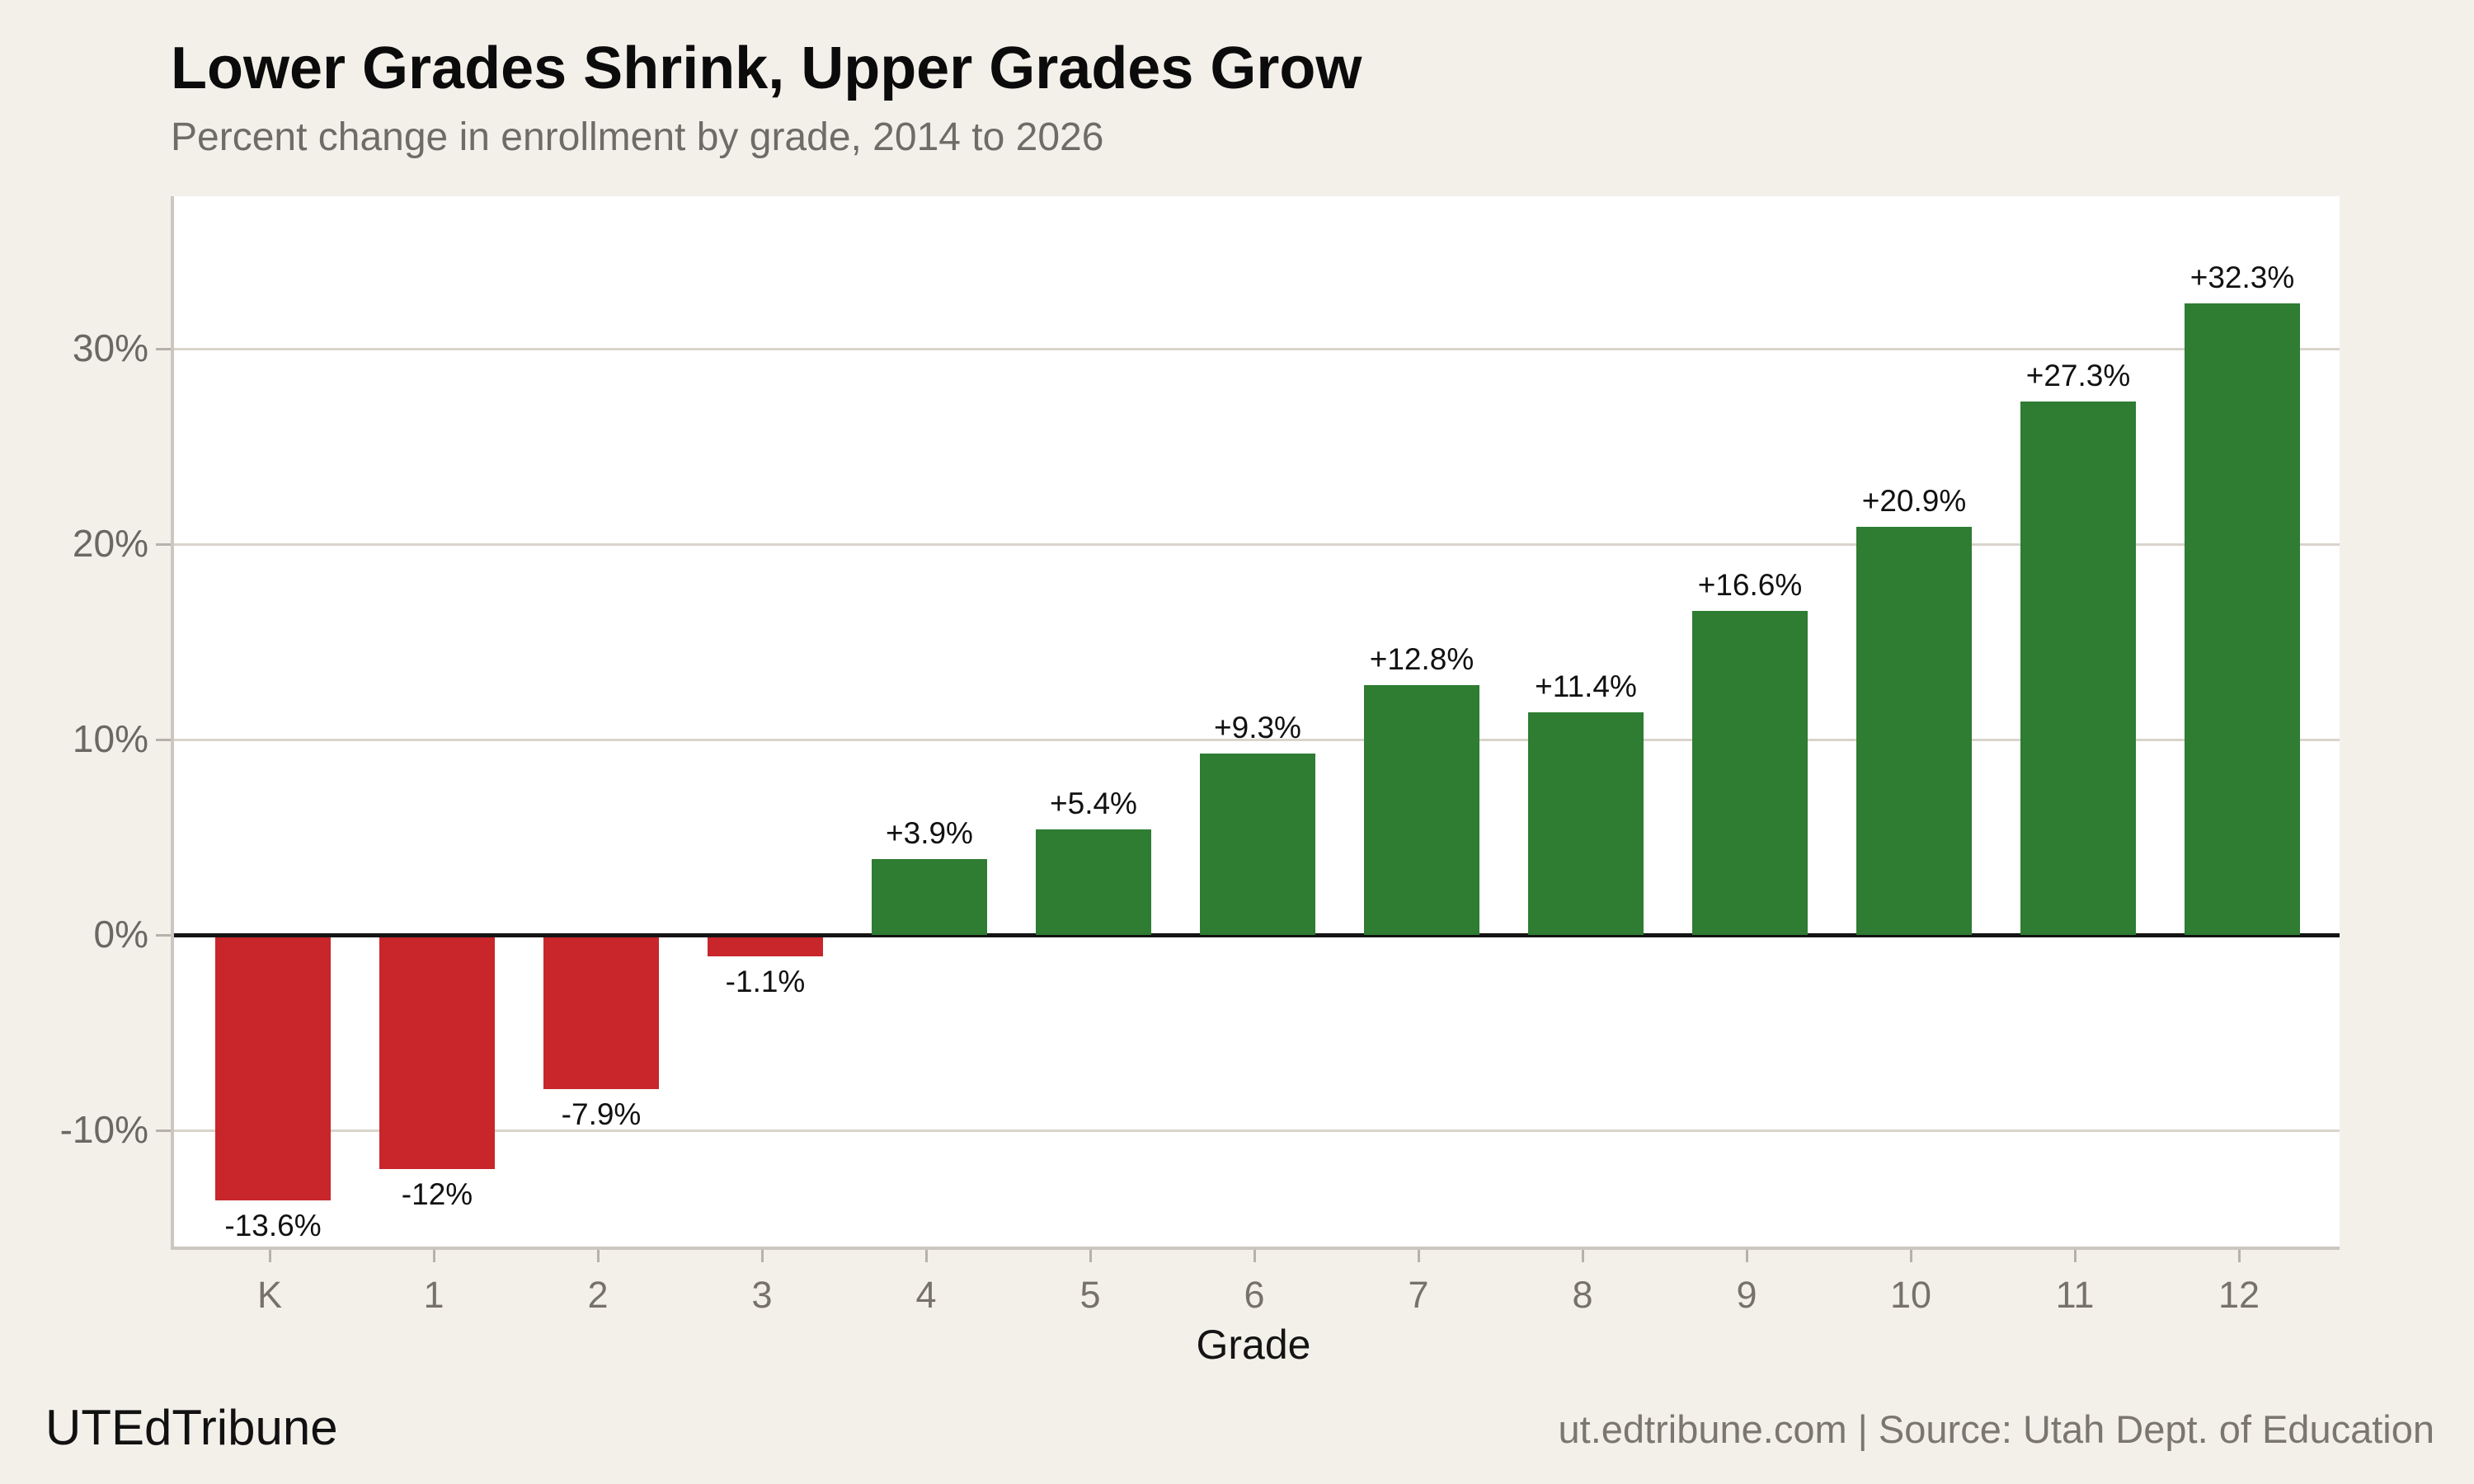 This screenshot has height=1484, width=2474. I want to click on x-tick-label: 12, so click(2239, 1295).